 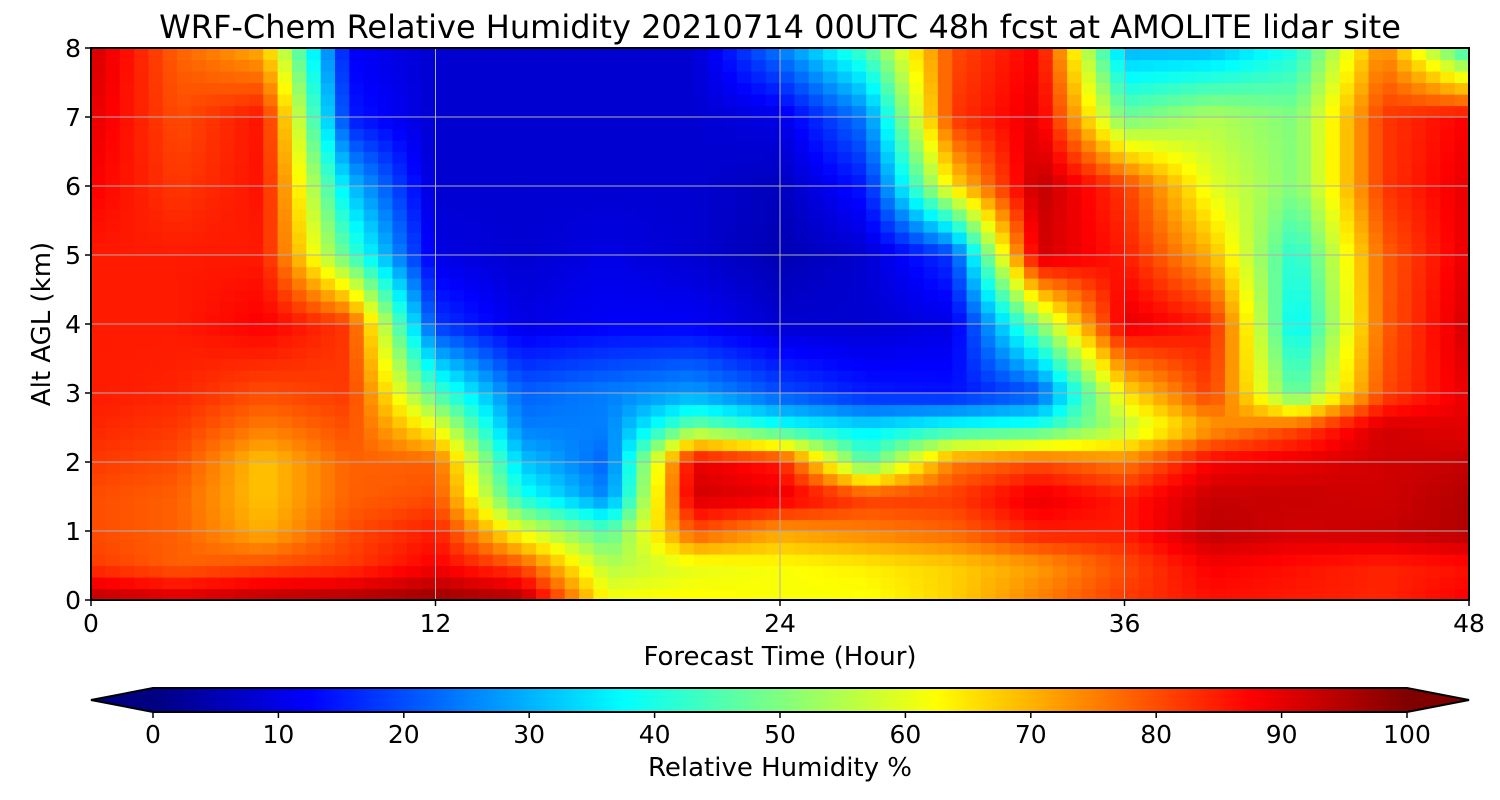 I want to click on x-tick-label: 24, so click(x=780, y=623).